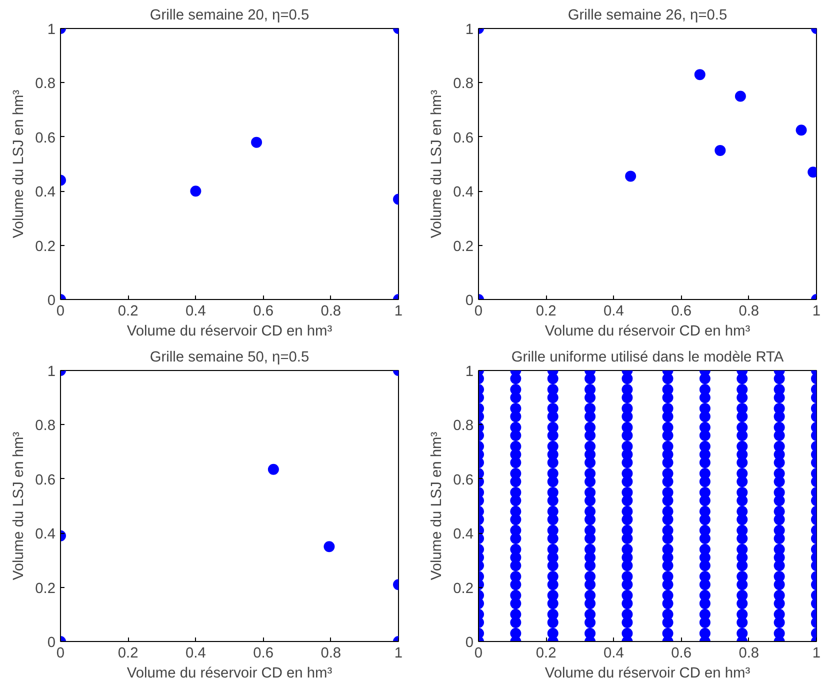 The image size is (836, 684). Describe the element at coordinates (230, 358) in the screenshot. I see `chart-title: Grille semaine 50, η=0.5` at that location.